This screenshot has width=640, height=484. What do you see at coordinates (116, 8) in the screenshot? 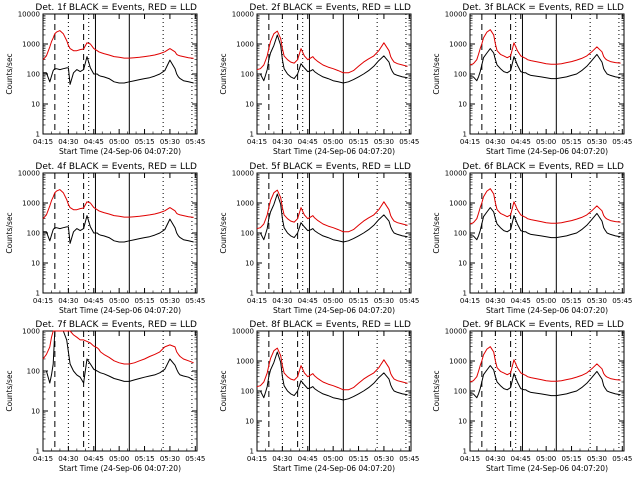
I see `panel-title: Det. 1f BLACK = Events, RED = LLD` at bounding box center [116, 8].